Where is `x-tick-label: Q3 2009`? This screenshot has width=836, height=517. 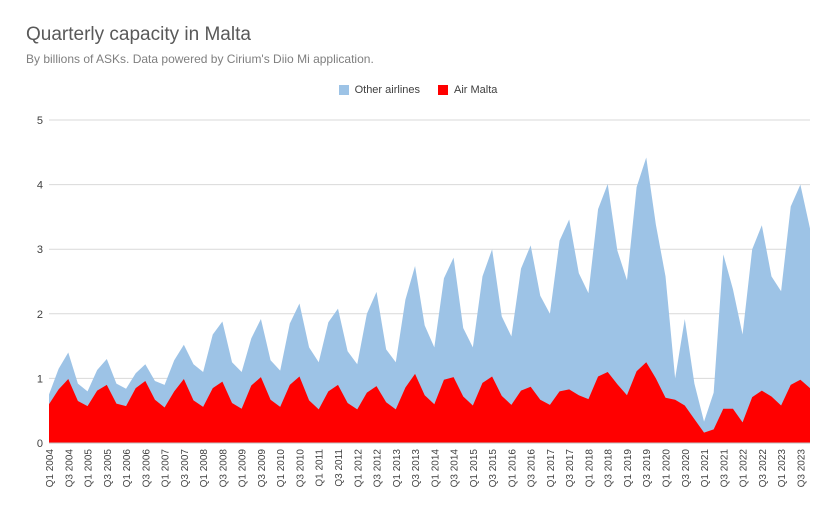
x-tick-label: Q3 2009 is located at coordinates (262, 468).